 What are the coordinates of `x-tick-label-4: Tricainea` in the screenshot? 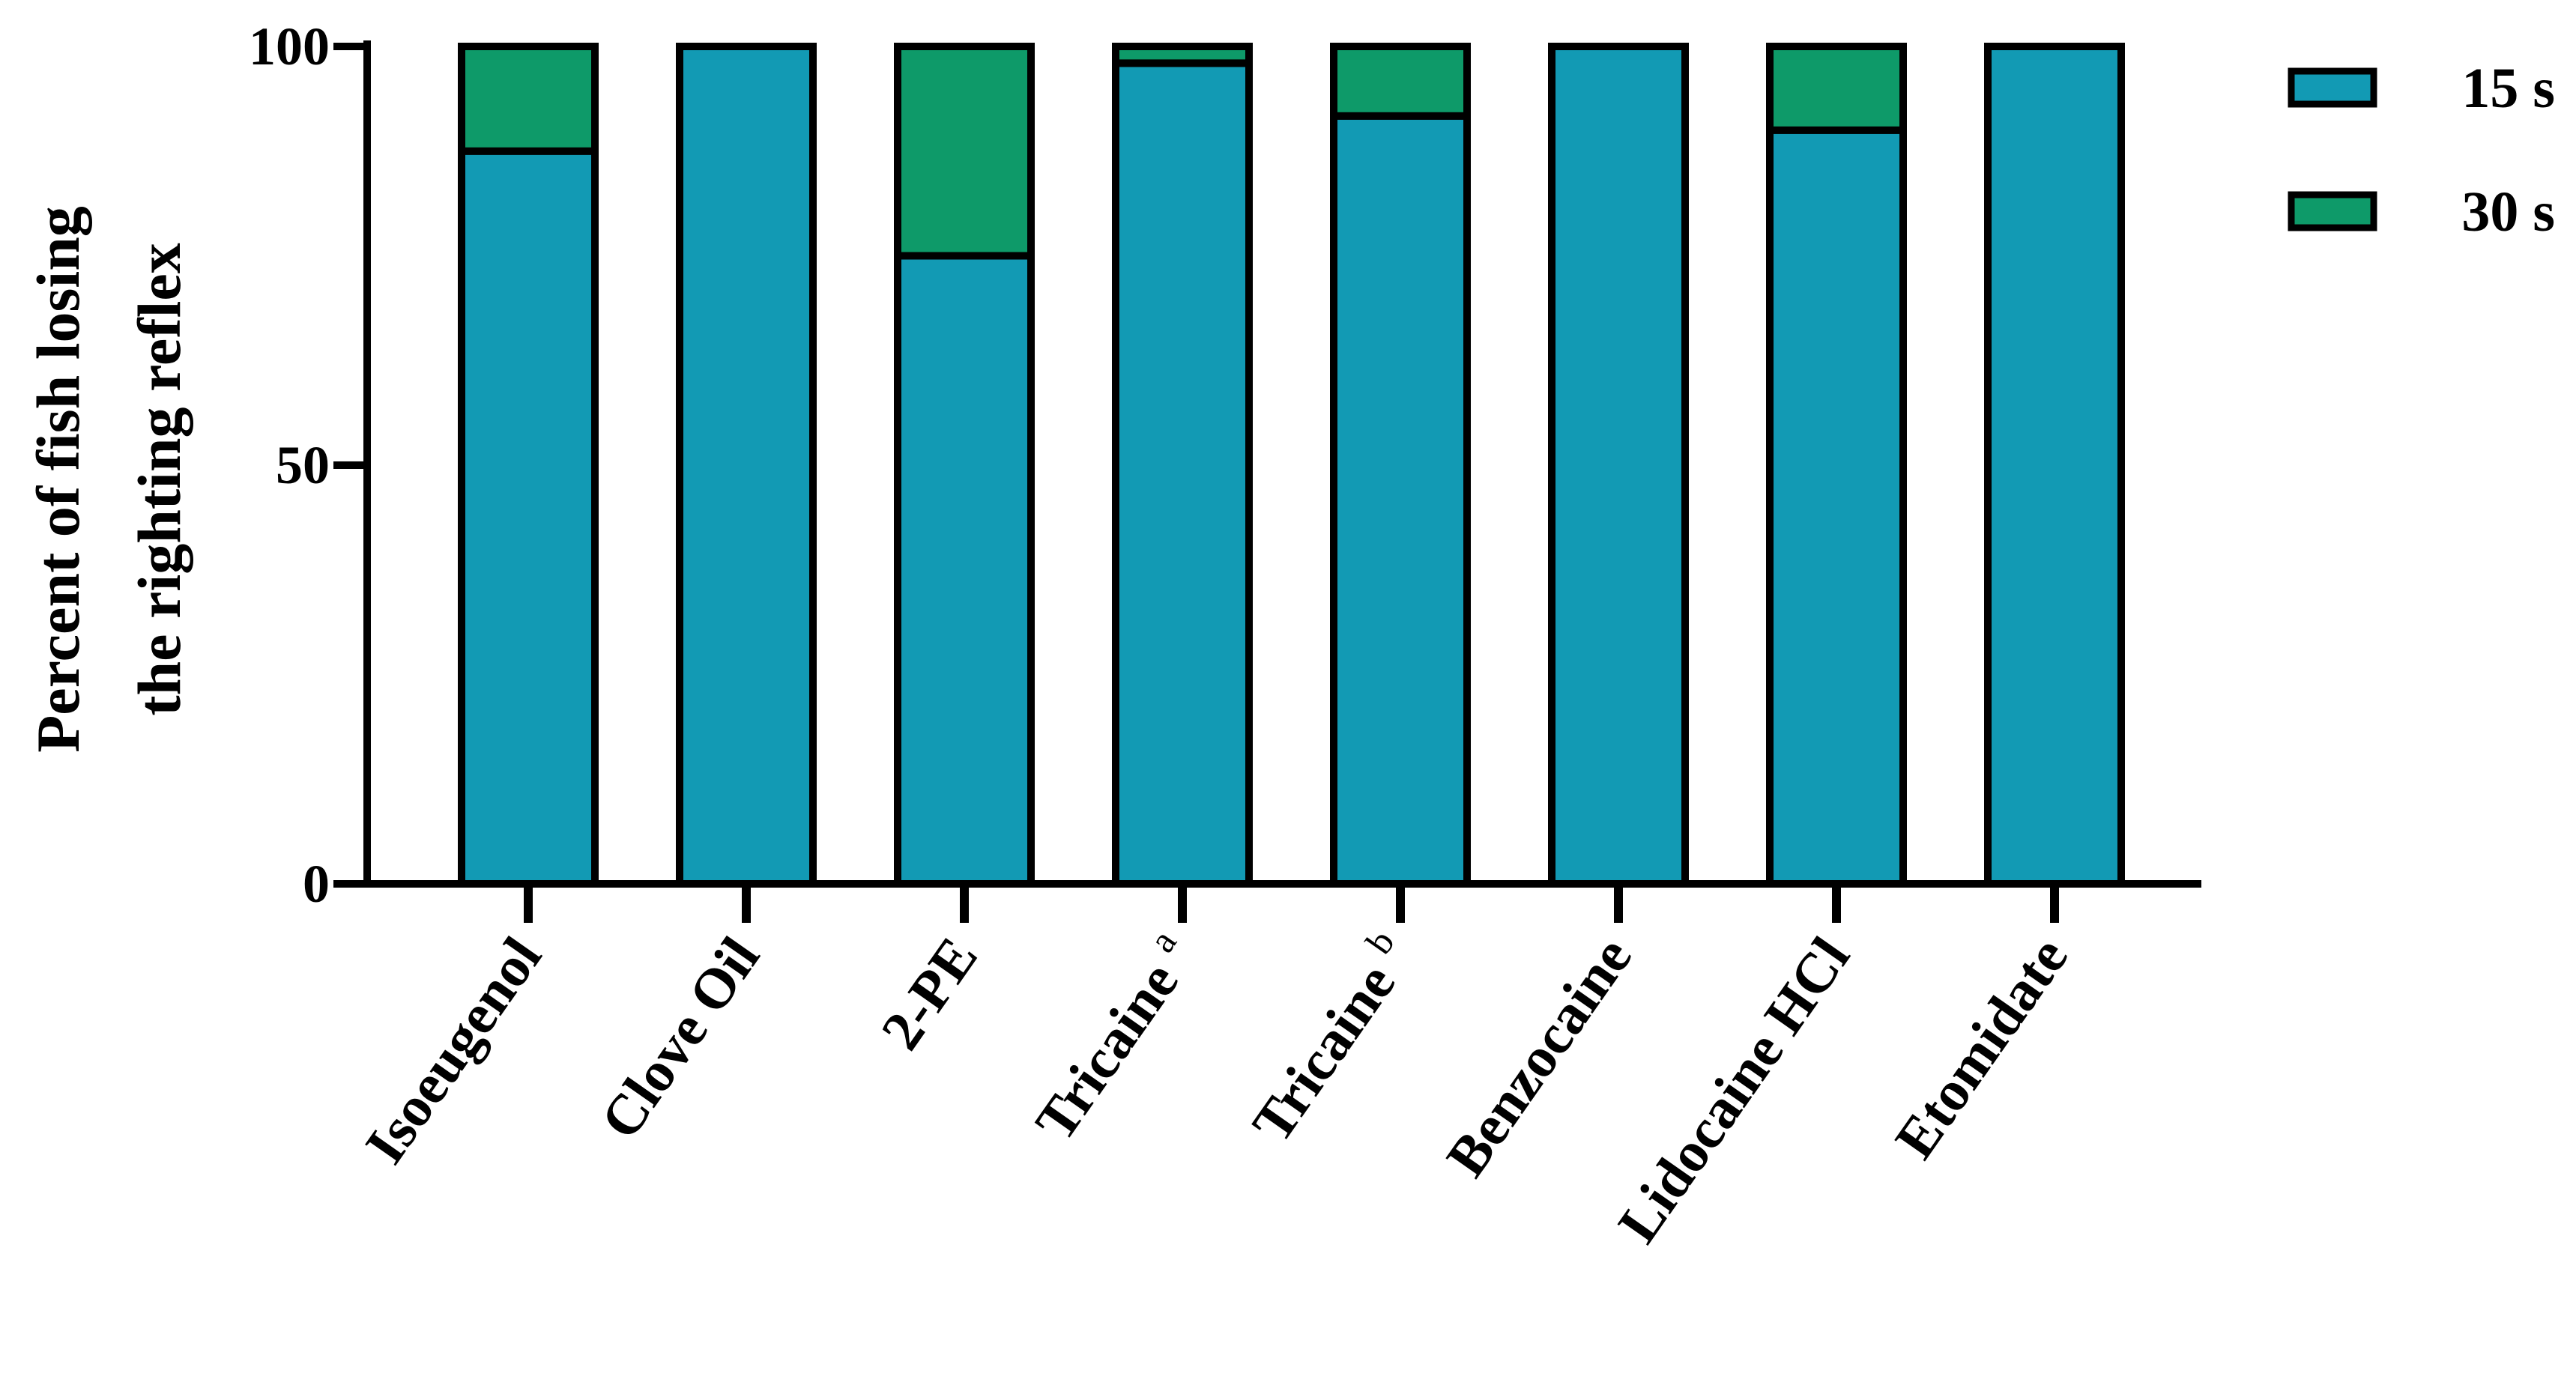 It's located at (1113, 1037).